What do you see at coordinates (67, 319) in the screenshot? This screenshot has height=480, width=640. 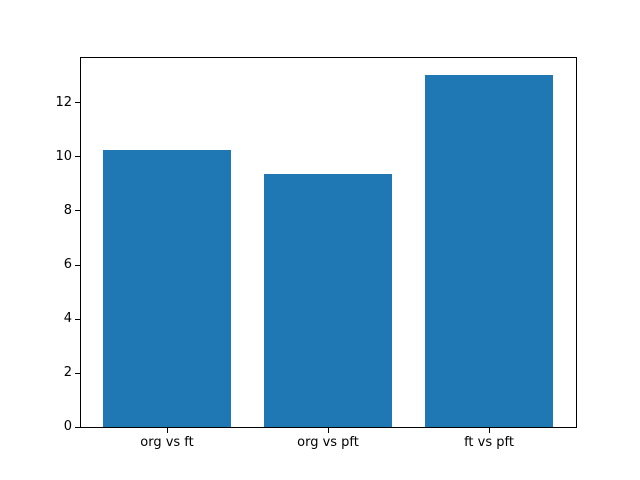 I see `y-tick-label: 4` at bounding box center [67, 319].